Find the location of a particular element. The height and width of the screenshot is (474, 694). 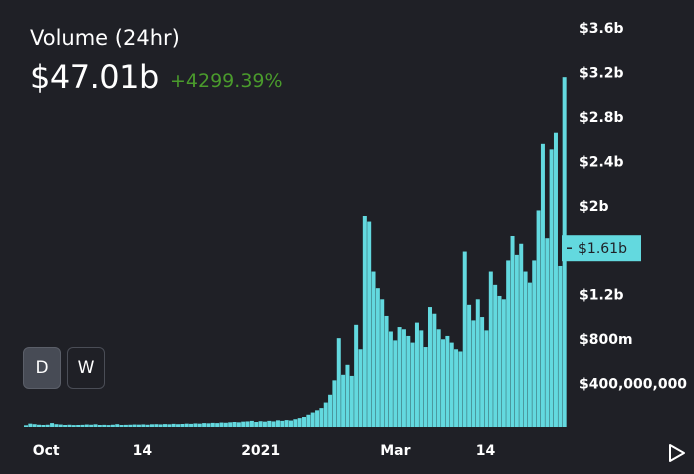

y-tick-label: $3.6b is located at coordinates (601, 29).